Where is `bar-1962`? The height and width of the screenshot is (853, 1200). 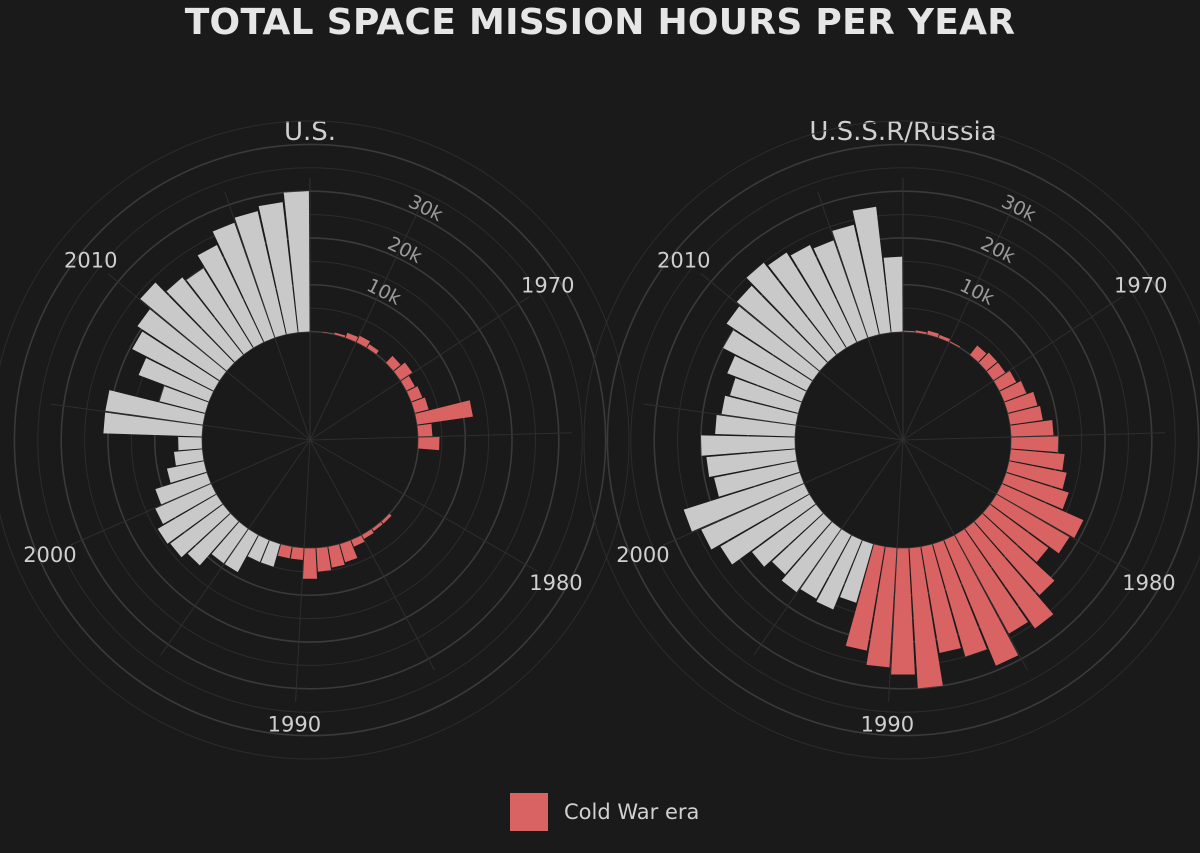 bar-1962 is located at coordinates (328, 333).